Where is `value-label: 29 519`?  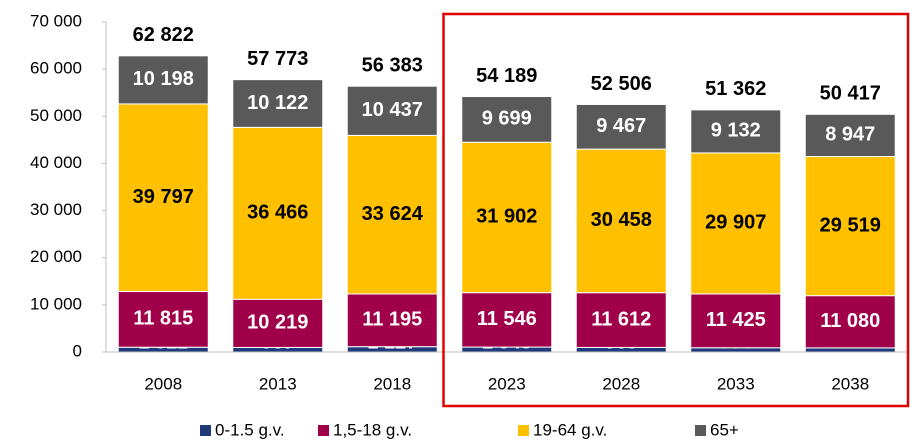
value-label: 29 519 is located at coordinates (850, 225).